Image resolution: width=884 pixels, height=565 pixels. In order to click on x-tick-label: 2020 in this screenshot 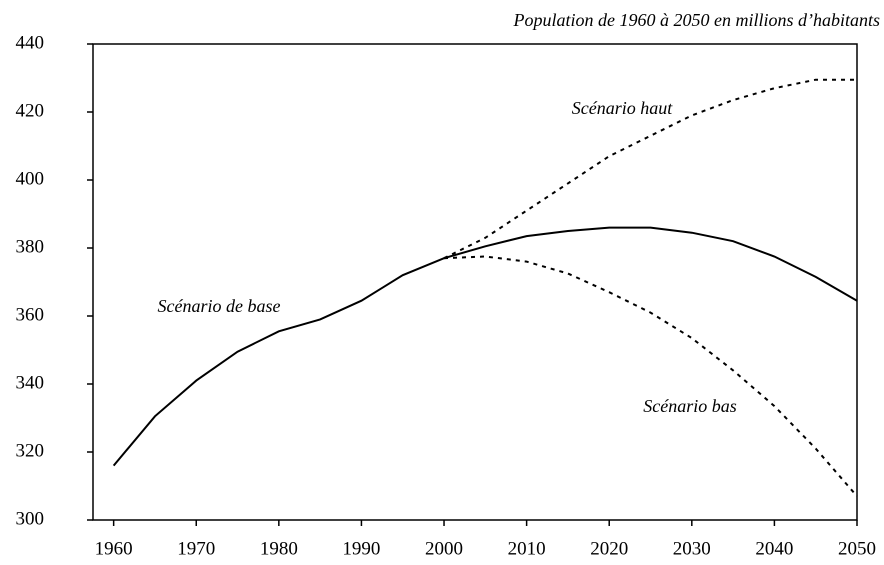, I will do `click(609, 548)`.